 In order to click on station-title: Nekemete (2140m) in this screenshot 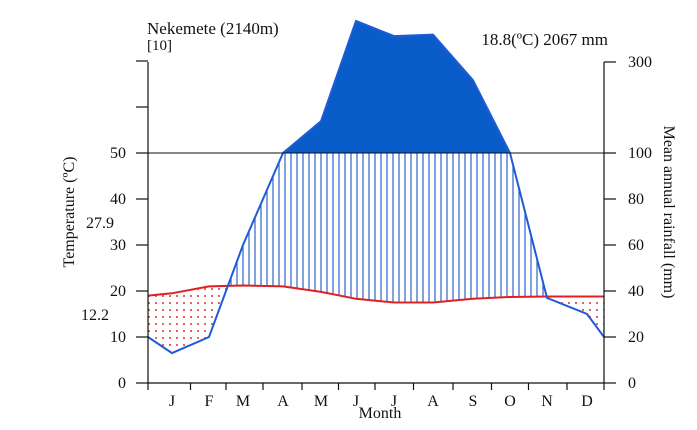, I will do `click(213, 28)`.